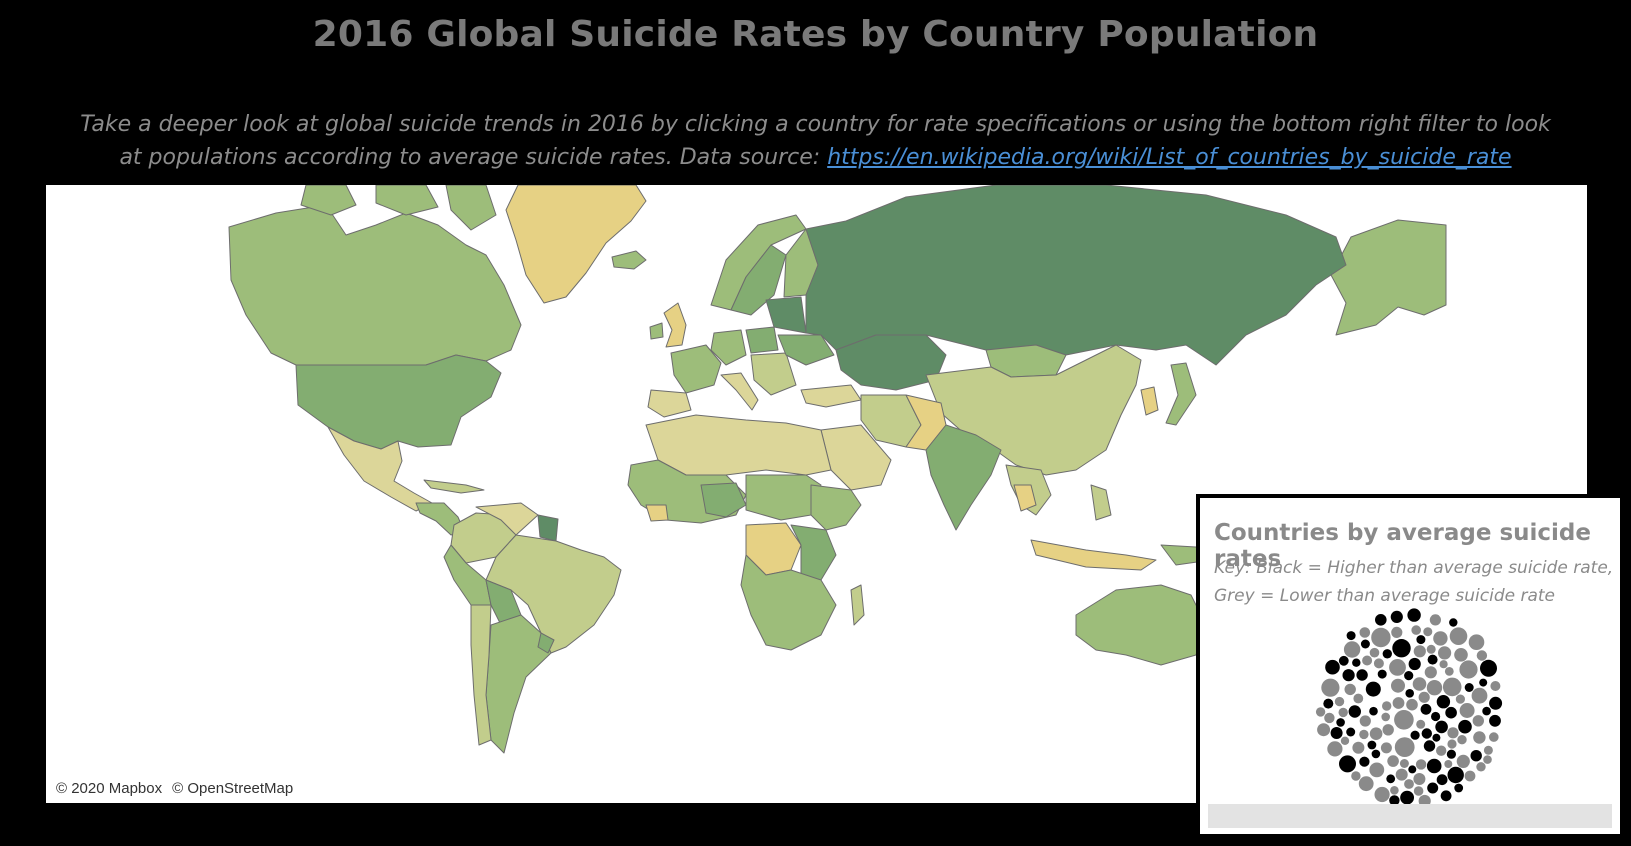  What do you see at coordinates (696, 369) in the screenshot?
I see `country-france` at bounding box center [696, 369].